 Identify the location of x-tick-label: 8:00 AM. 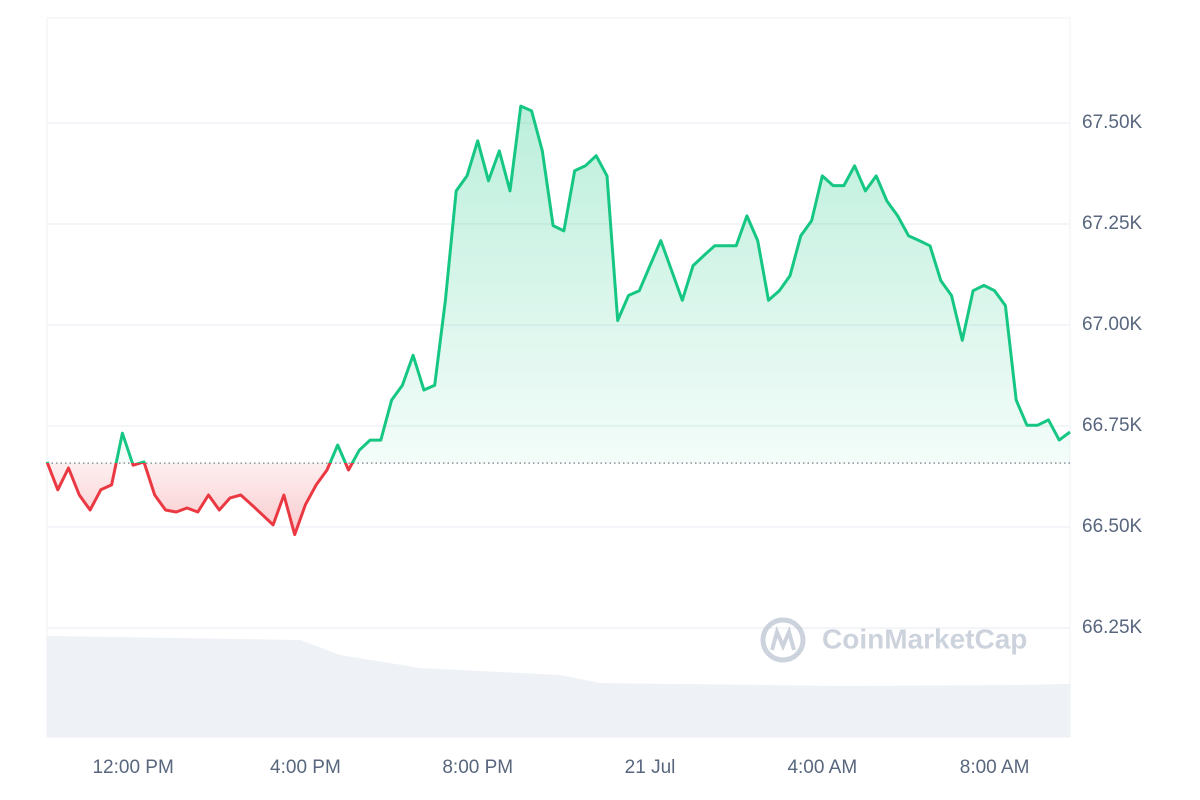
(995, 767).